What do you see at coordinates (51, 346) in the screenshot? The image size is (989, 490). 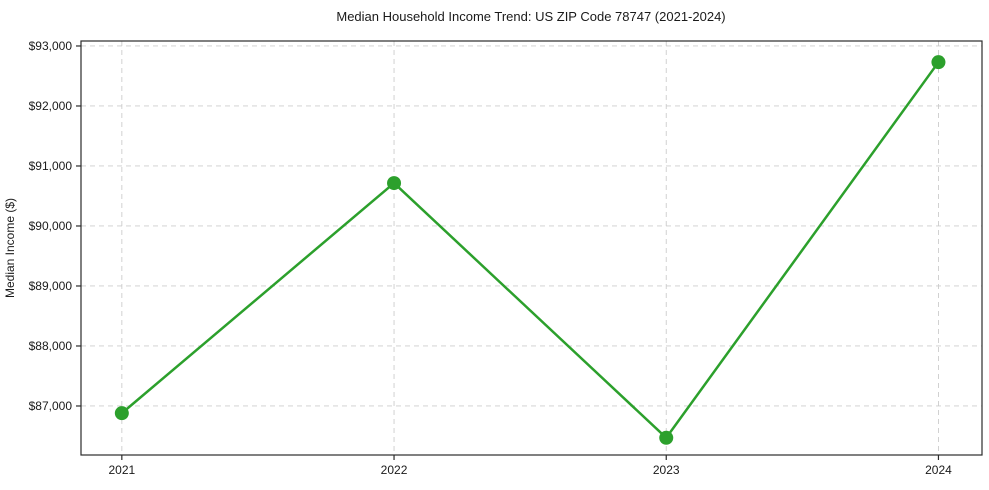 I see `y-tick-label: $88,000` at bounding box center [51, 346].